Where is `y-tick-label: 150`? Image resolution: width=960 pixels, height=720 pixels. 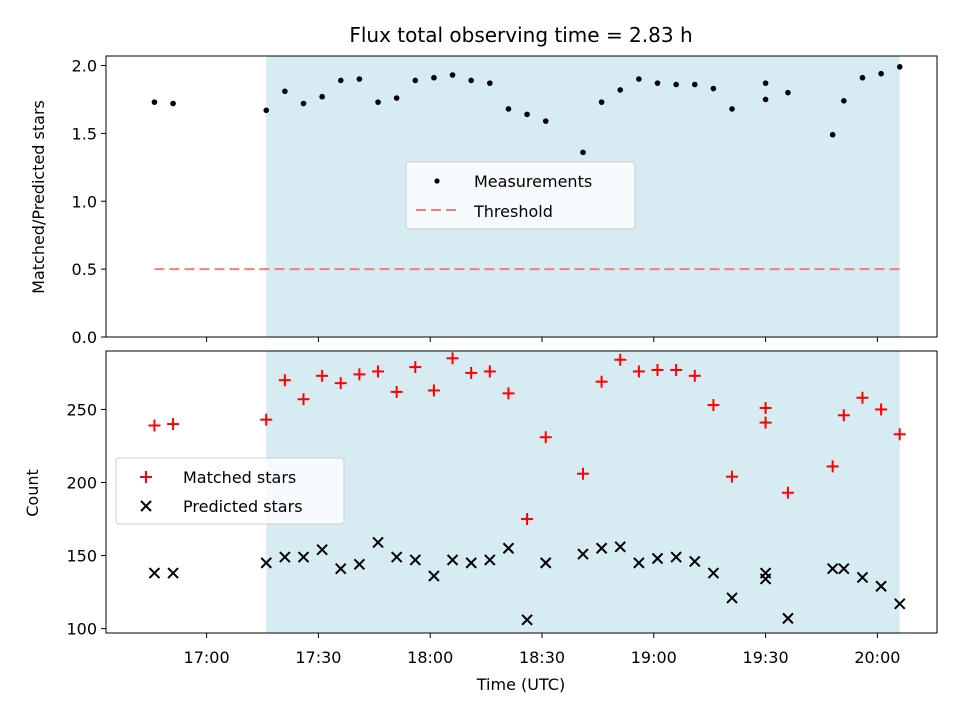 y-tick-label: 150 is located at coordinates (81, 556).